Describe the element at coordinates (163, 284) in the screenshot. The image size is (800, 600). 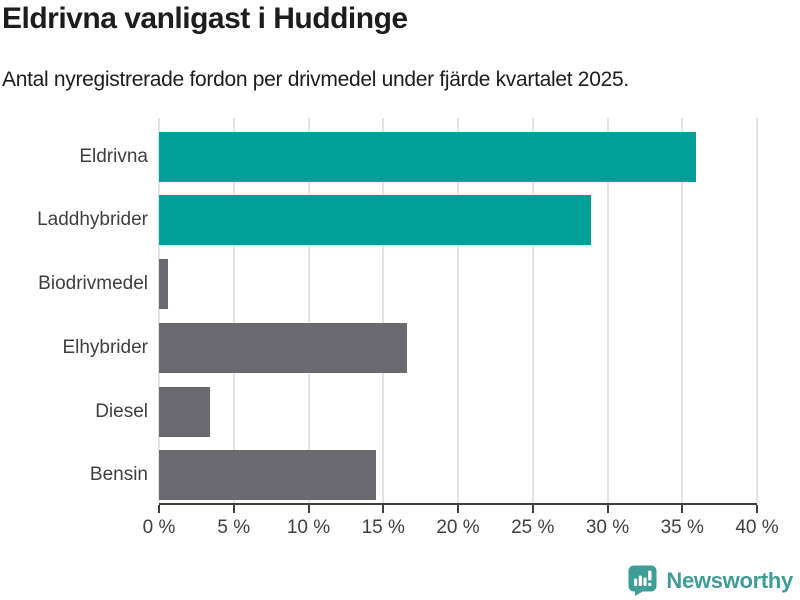
I see `bar-biodrivmedel` at that location.